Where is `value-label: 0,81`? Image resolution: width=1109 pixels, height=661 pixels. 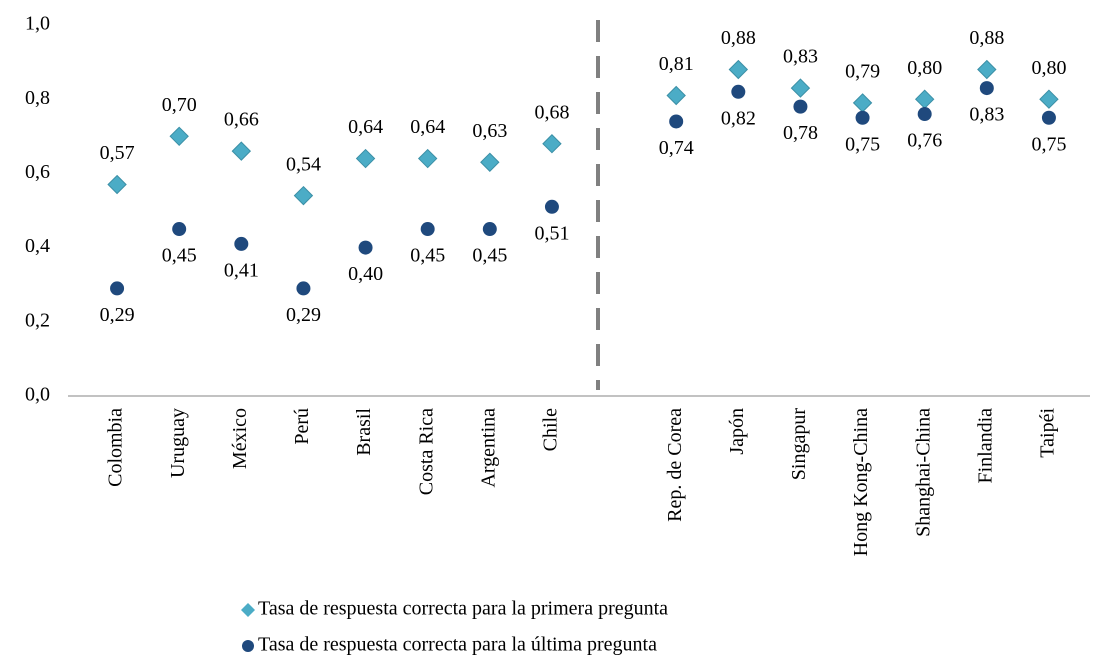
value-label: 0,81 is located at coordinates (676, 64).